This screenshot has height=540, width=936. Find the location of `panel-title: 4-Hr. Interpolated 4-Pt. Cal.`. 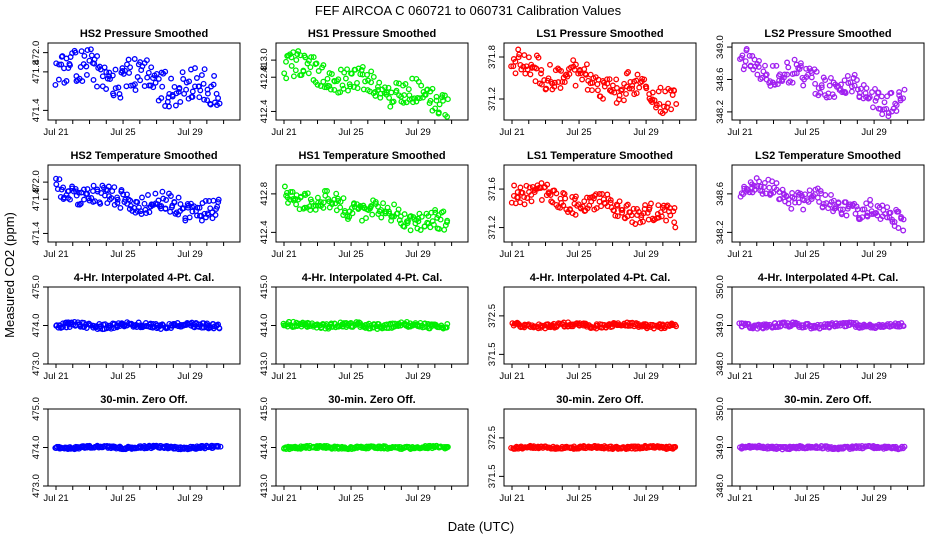

panel-title: 4-Hr. Interpolated 4-Pt. Cal. is located at coordinates (600, 278).